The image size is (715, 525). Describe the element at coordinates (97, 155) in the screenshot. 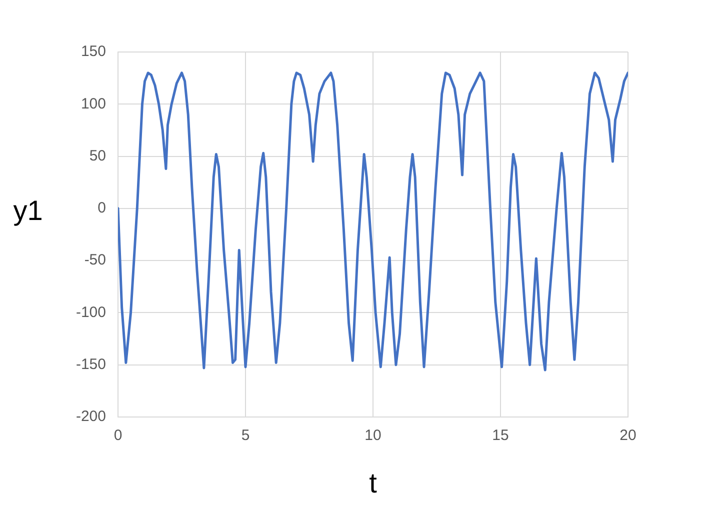

I see `y-tick-label: 50` at that location.